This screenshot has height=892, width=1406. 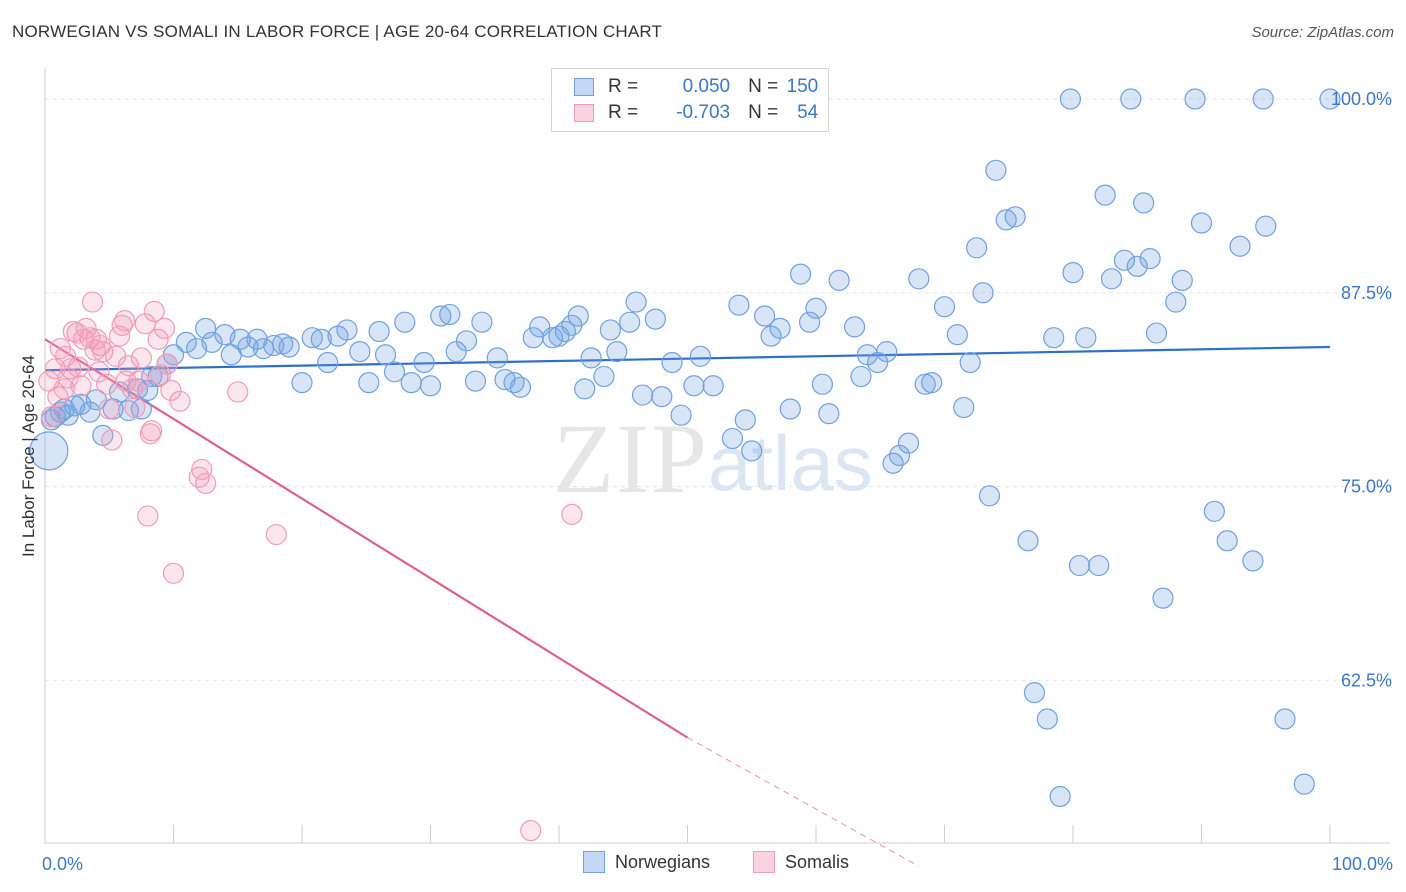 What do you see at coordinates (663, 861) in the screenshot?
I see `series-name-norwegians: Norwegians` at bounding box center [663, 861].